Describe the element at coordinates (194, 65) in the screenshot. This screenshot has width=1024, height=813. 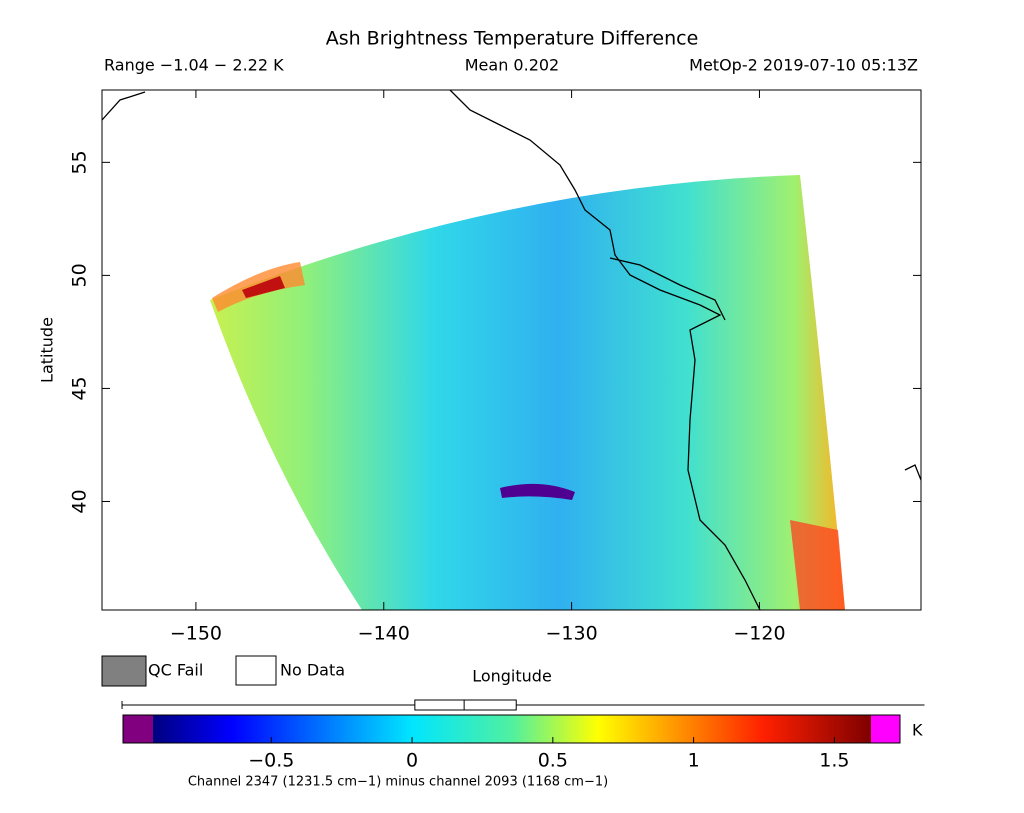
I see `range-info: Range −1.04 − 2.22 K` at that location.